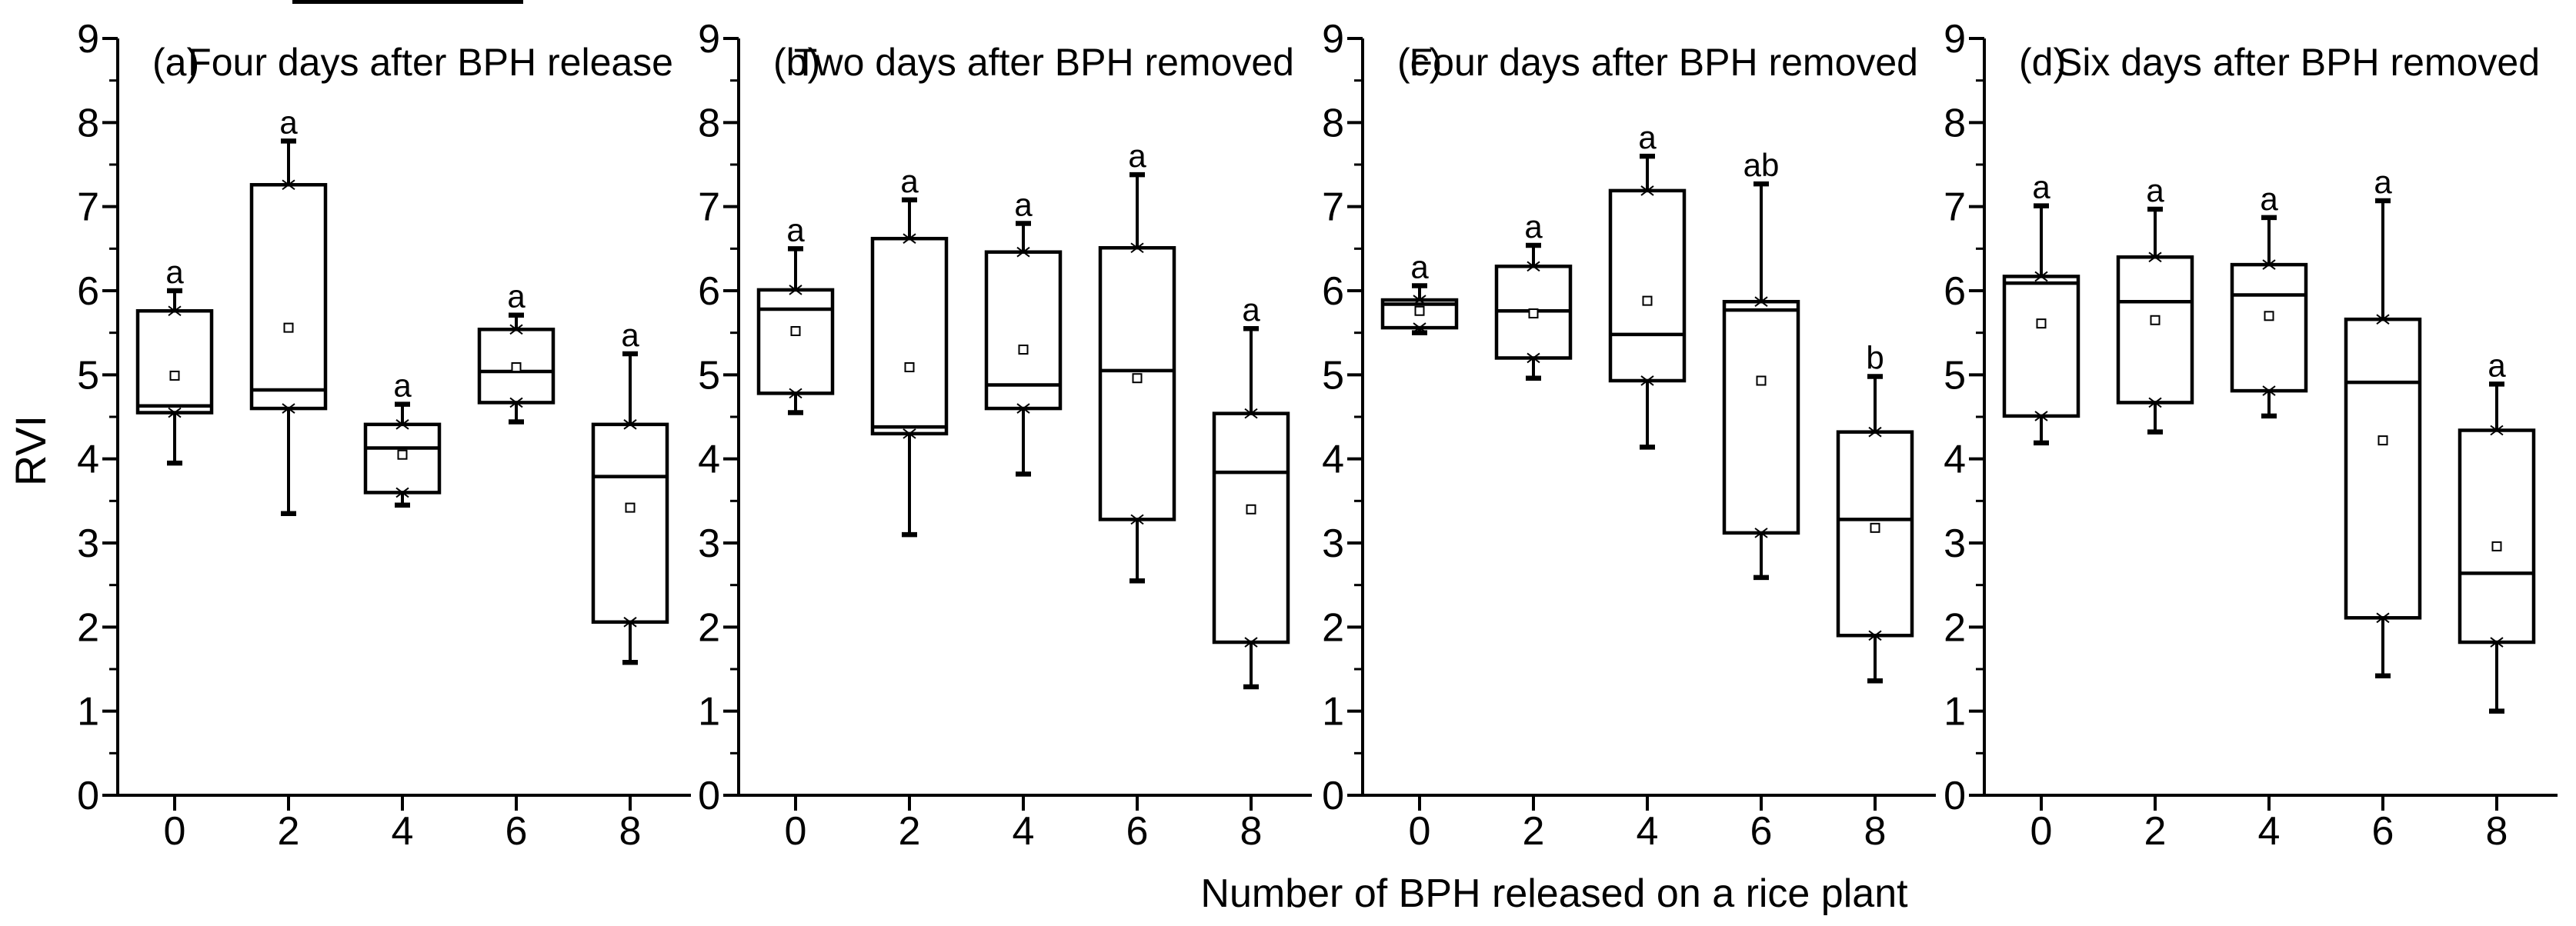  What do you see at coordinates (1554, 894) in the screenshot?
I see `x-axis-title: Number of BPH released on a rice plant` at bounding box center [1554, 894].